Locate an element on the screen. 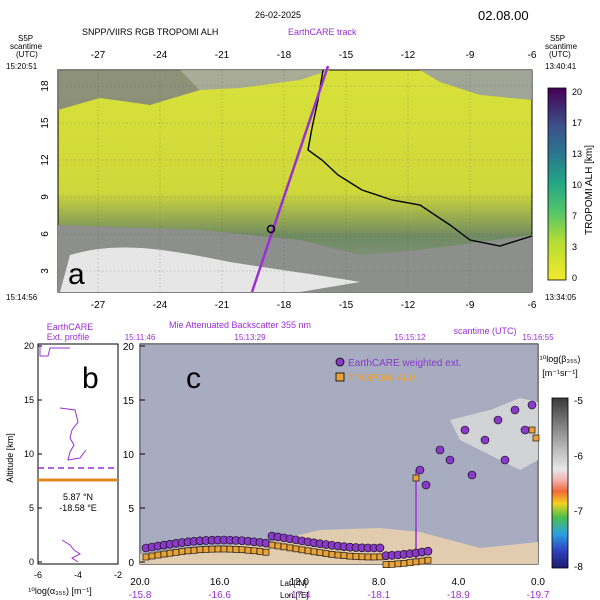 This screenshot has height=600, width=600. colorbar-tick-label: 13 is located at coordinates (577, 154).